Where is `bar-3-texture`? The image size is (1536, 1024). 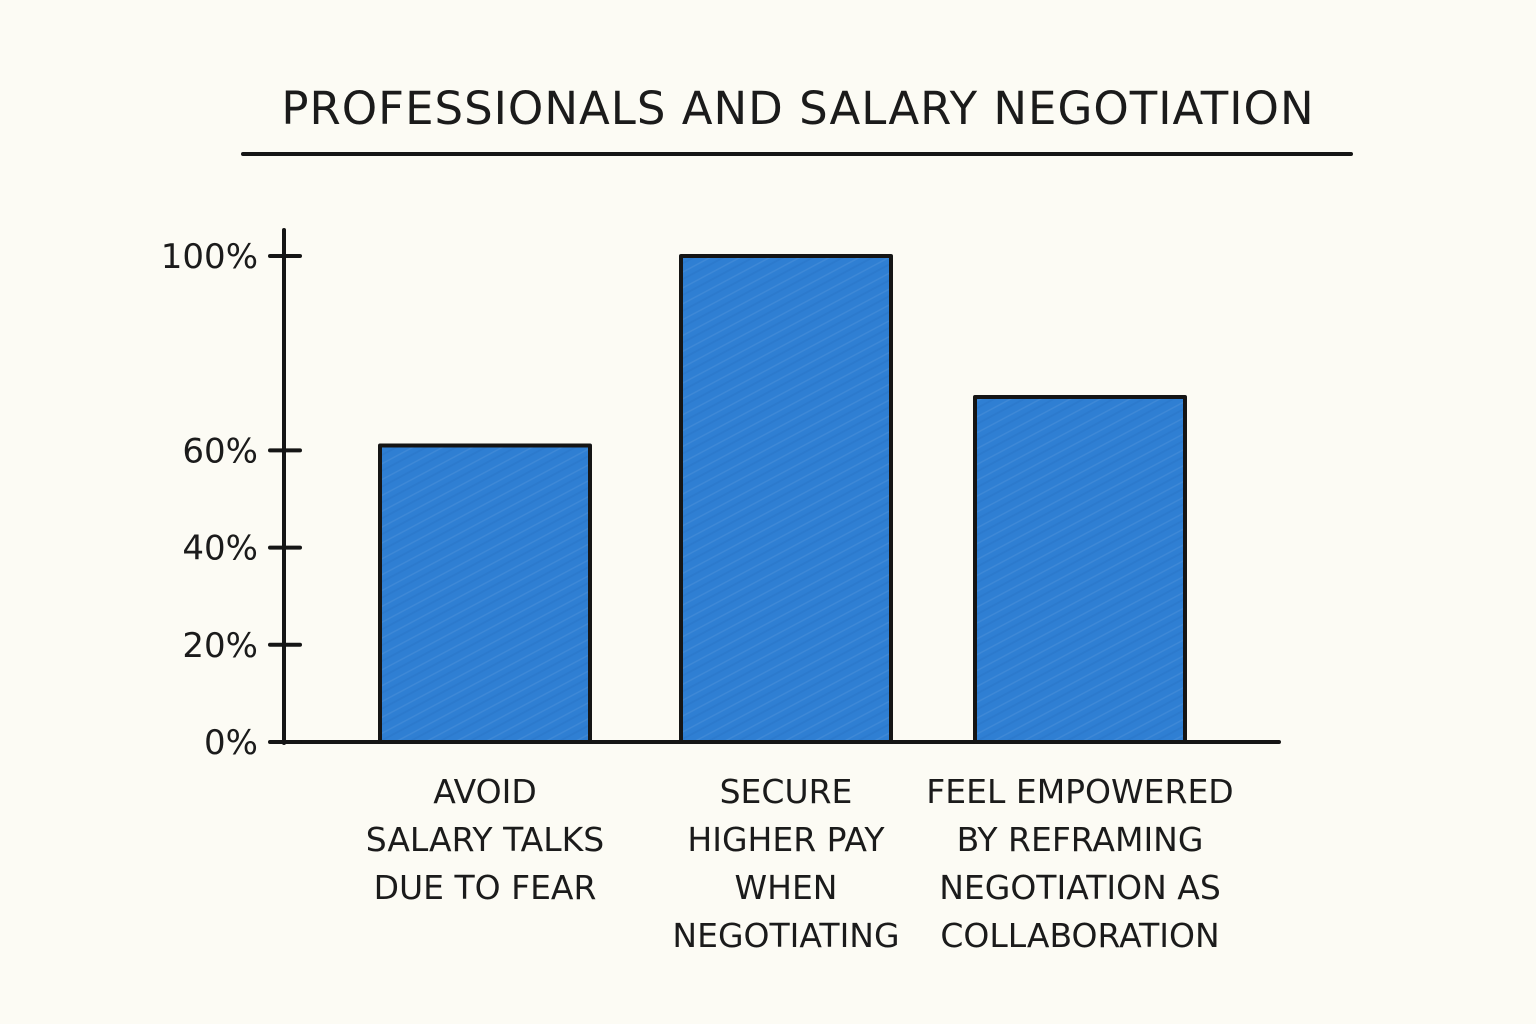
bar-3-texture is located at coordinates (1080, 569).